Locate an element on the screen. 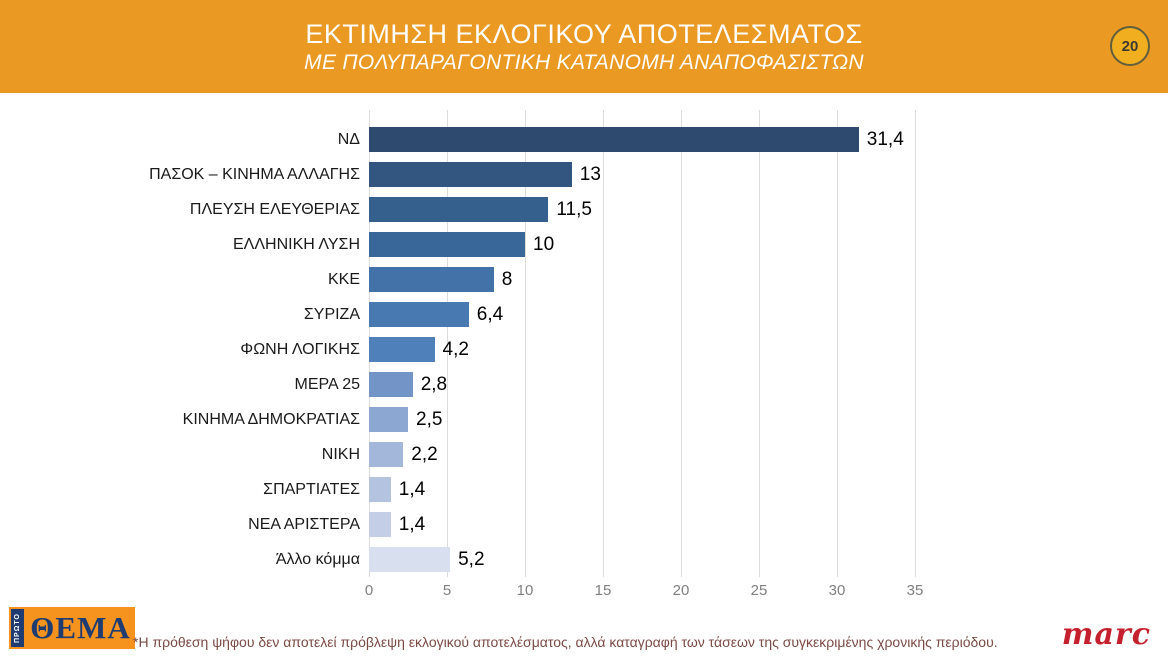  value-label: 2,8 is located at coordinates (434, 384).